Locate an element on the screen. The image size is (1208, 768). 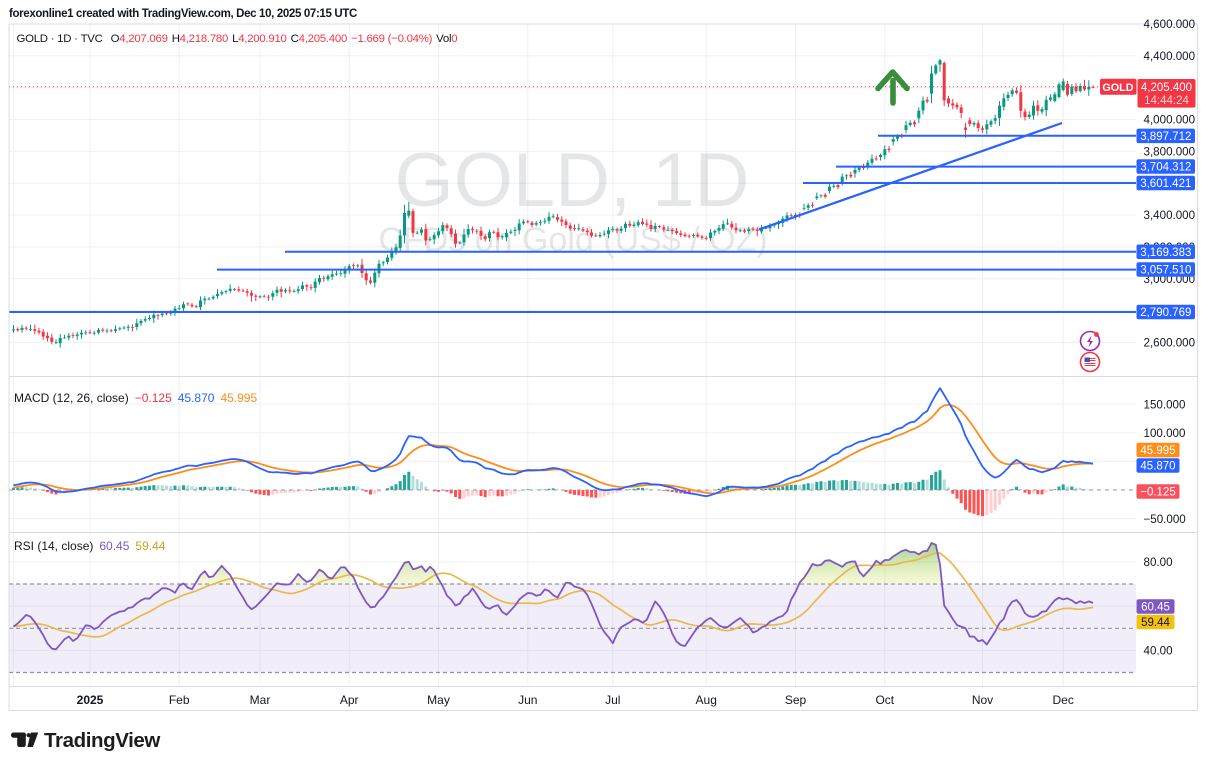
svg-text: Jun is located at coordinates (527, 700).